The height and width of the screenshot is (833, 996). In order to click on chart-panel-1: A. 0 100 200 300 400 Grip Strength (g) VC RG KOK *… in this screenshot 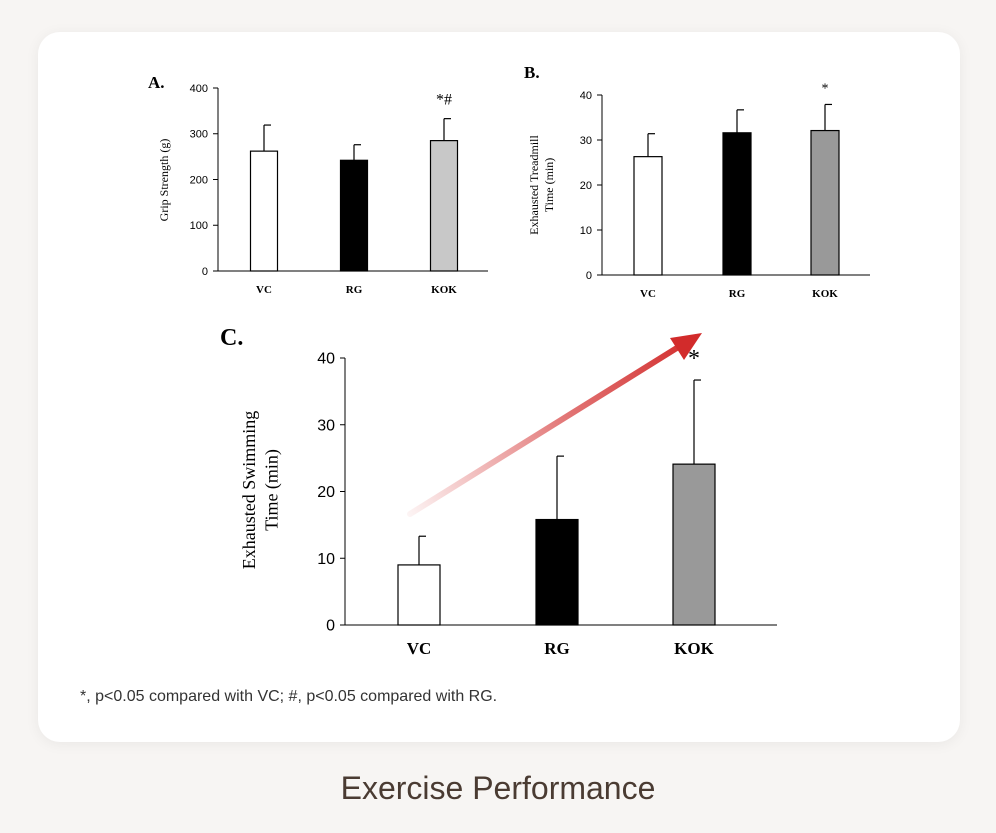, I will do `click(318, 184)`.